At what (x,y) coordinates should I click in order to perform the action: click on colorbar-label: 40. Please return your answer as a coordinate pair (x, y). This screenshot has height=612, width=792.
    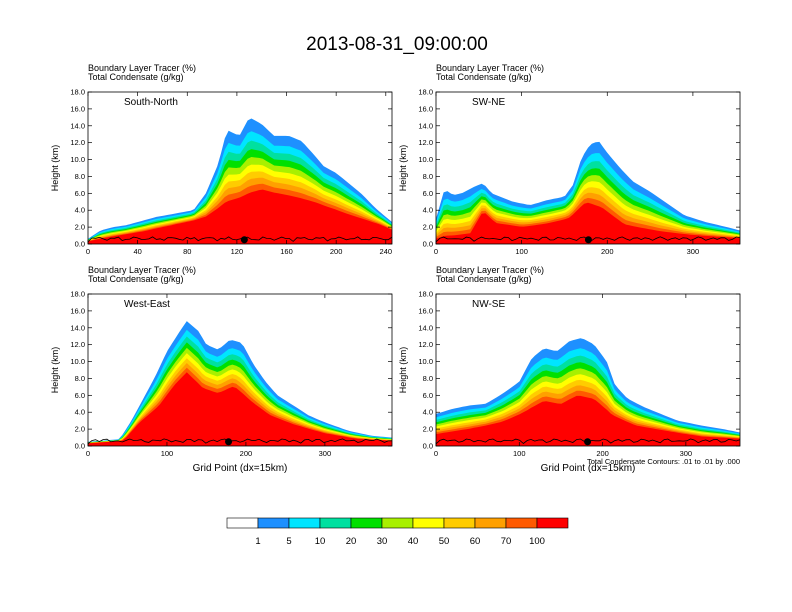
    Looking at the image, I should click on (413, 541).